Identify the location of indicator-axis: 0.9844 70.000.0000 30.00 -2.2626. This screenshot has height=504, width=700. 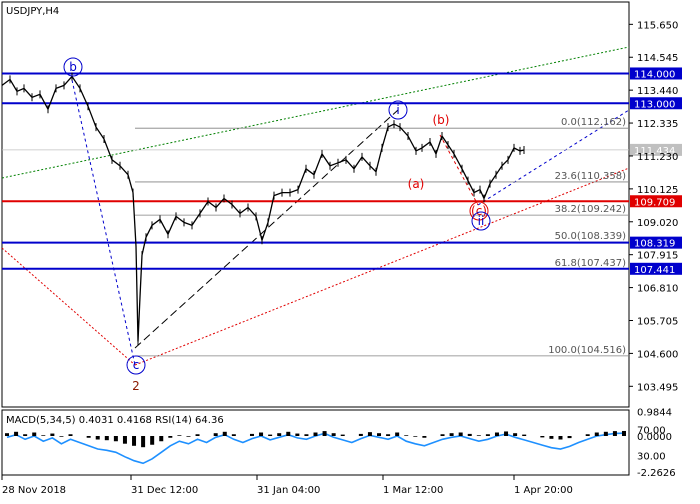
(656, 442).